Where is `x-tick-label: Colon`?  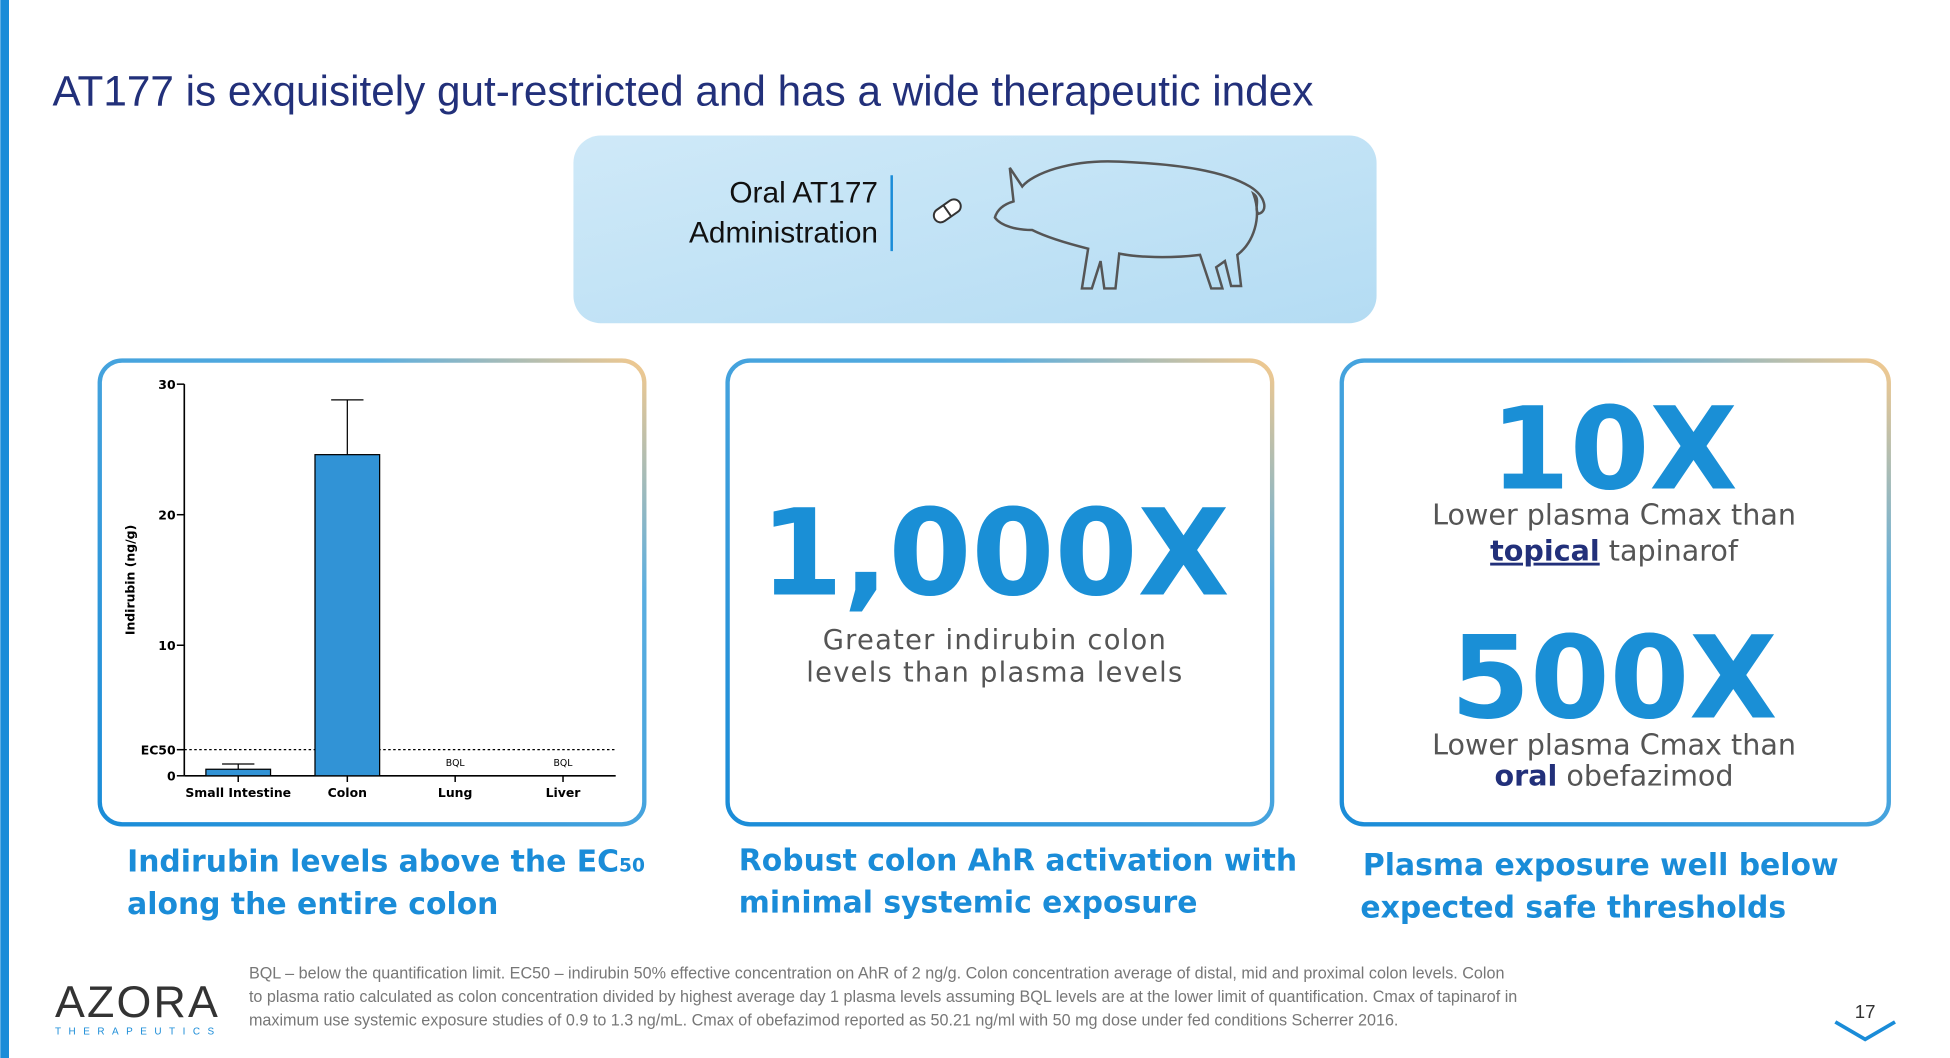 x-tick-label: Colon is located at coordinates (347, 792).